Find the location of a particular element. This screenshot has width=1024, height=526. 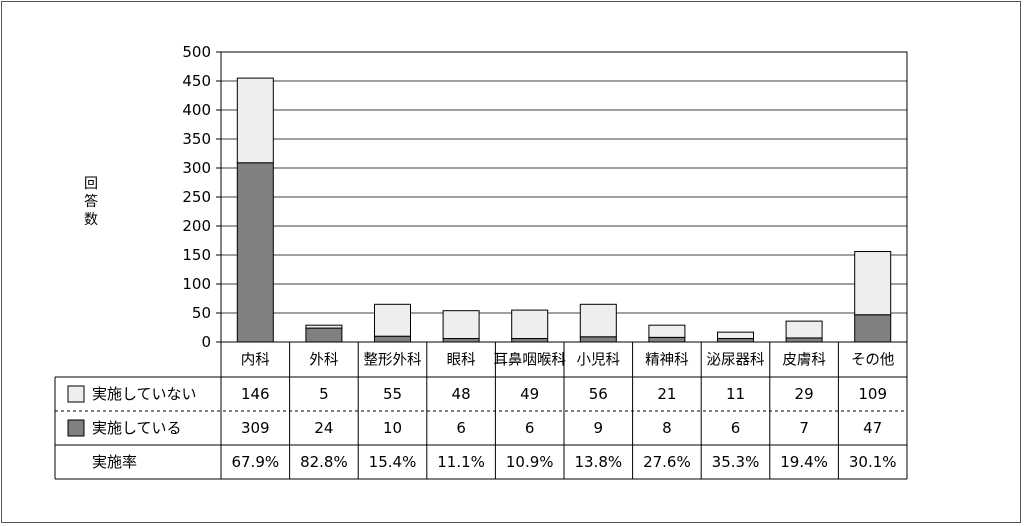

data-label: 7 is located at coordinates (804, 428).